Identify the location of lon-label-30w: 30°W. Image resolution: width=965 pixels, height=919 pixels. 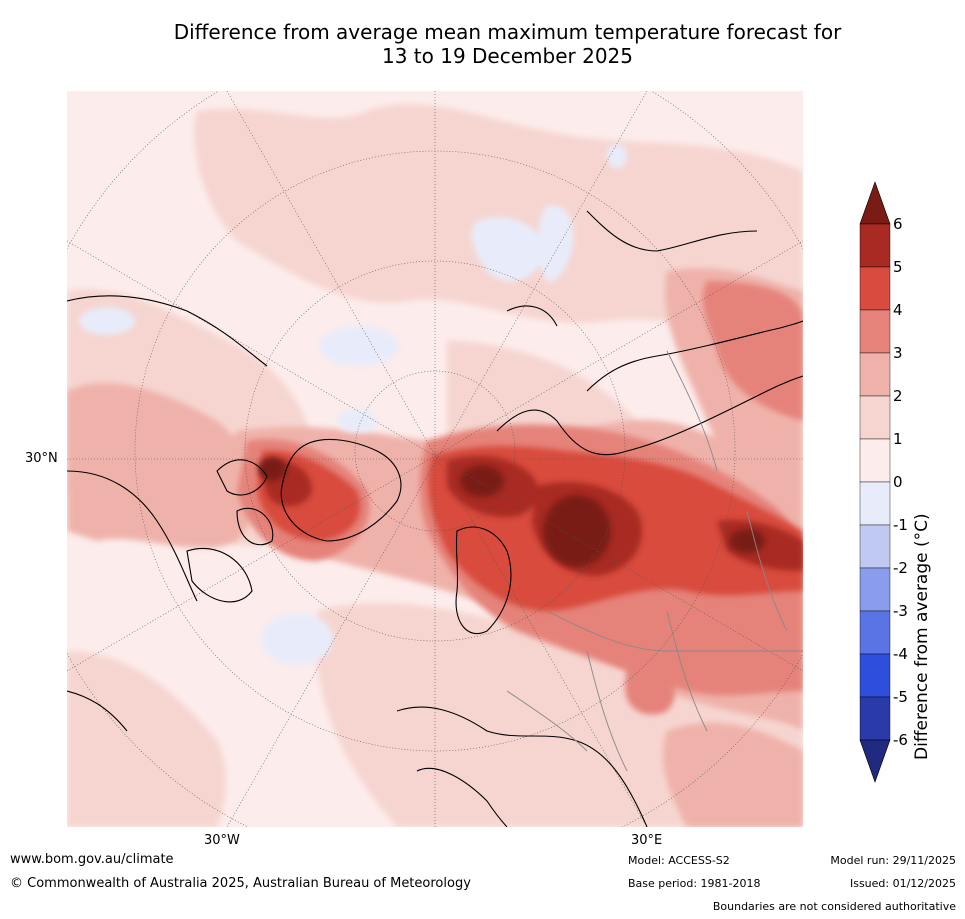
(222, 840).